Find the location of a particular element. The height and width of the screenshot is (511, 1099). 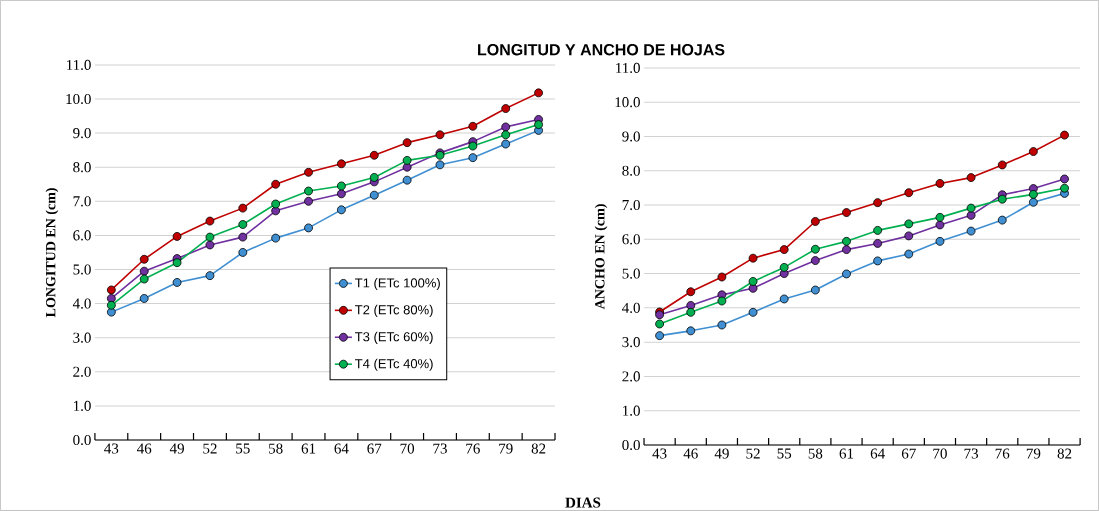

y-axis-title: LONGITUD EN (cm) is located at coordinates (52, 253).